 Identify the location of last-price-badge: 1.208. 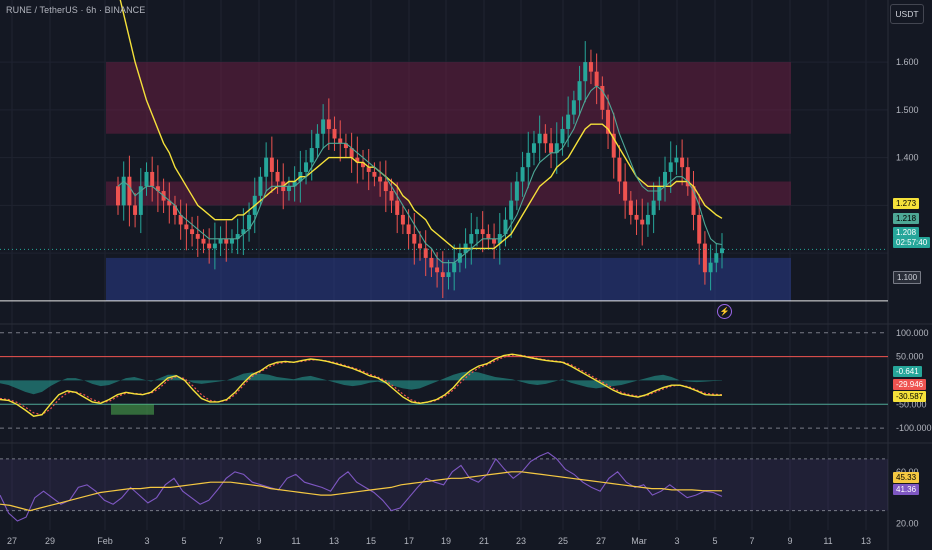
(906, 232).